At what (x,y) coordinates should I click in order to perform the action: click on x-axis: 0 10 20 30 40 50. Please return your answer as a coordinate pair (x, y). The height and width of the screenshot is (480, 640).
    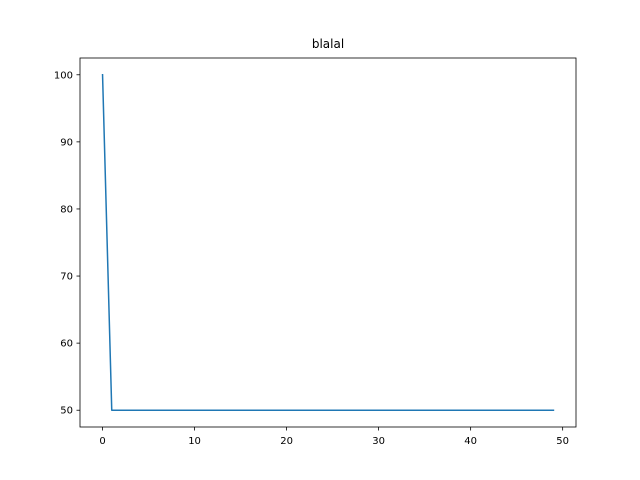
    Looking at the image, I should click on (334, 437).